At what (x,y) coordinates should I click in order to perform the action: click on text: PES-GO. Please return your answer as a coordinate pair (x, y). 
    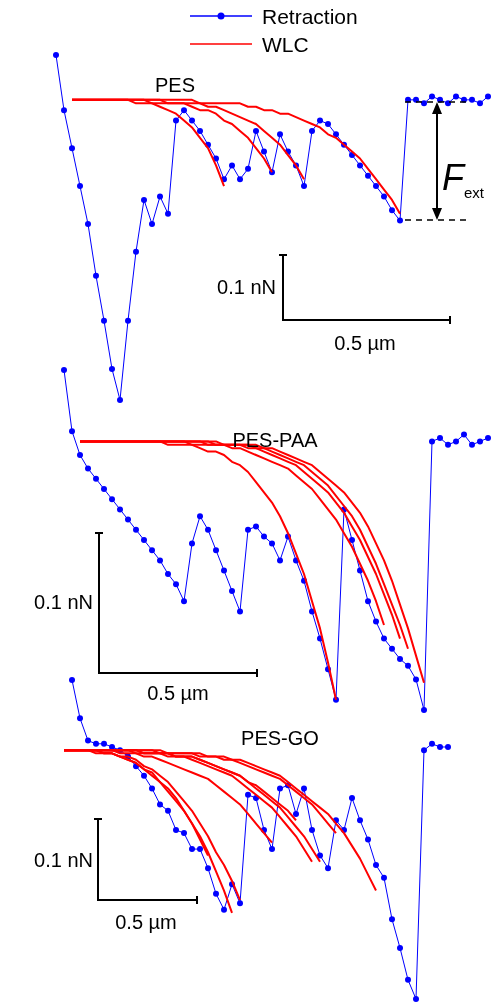
    Looking at the image, I should click on (280, 738).